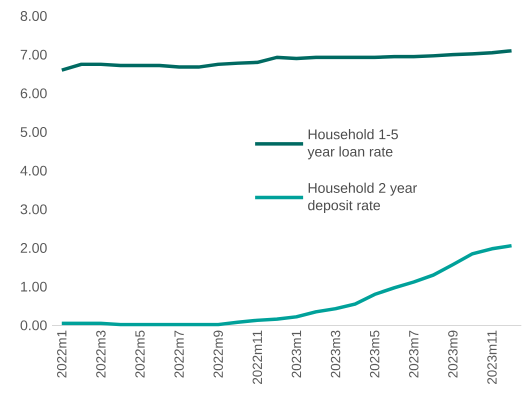  I want to click on x-tick-label: 2023m7, so click(413, 354).